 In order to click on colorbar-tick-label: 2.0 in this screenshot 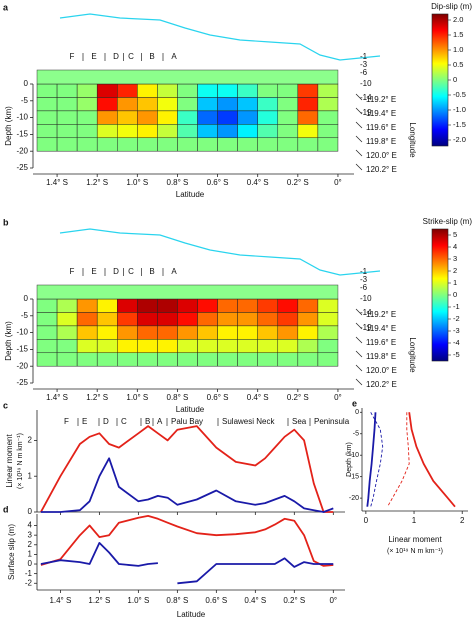, I will do `click(458, 19)`.